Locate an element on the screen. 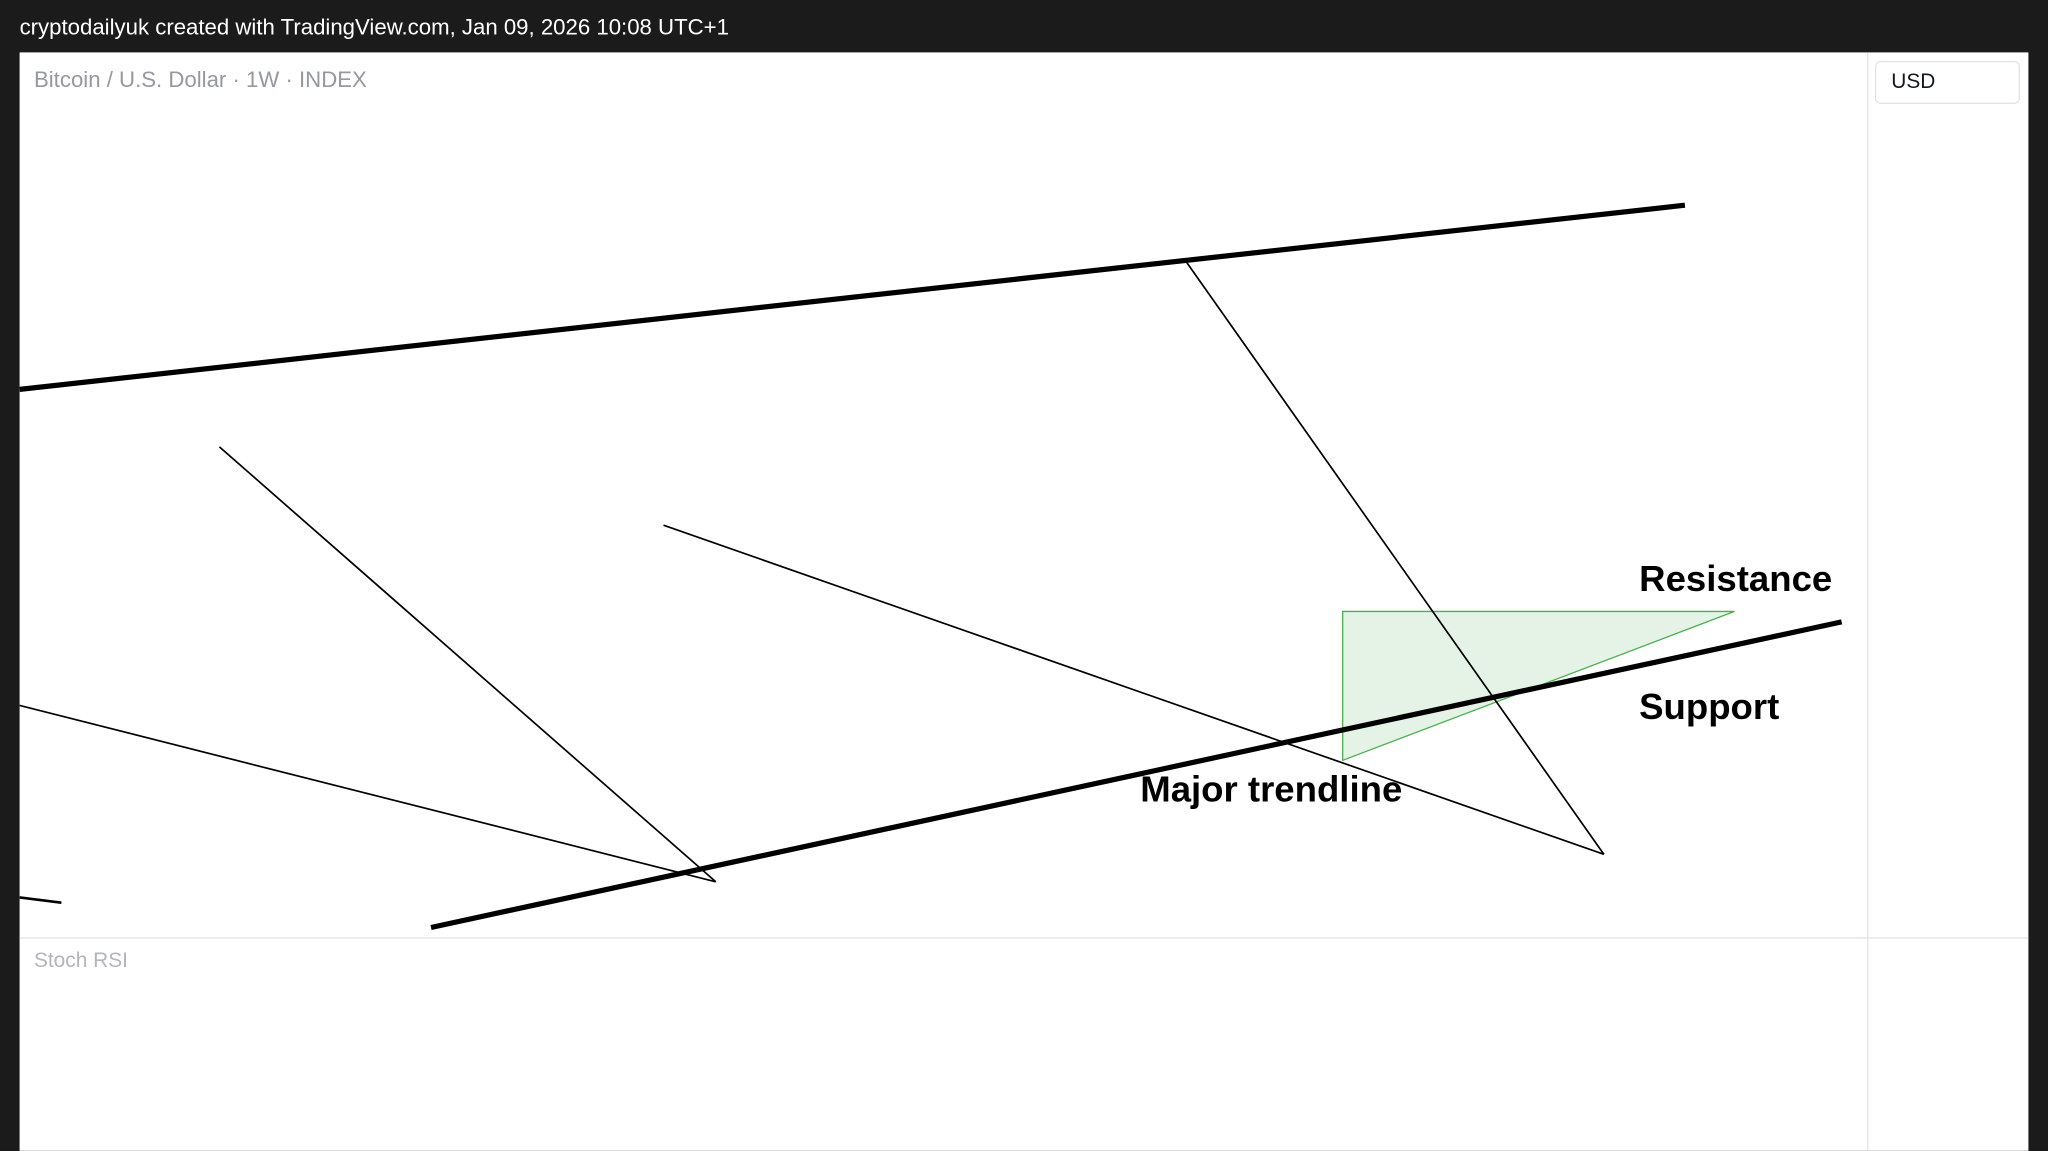  annotation: Major trendline is located at coordinates (1271, 788).